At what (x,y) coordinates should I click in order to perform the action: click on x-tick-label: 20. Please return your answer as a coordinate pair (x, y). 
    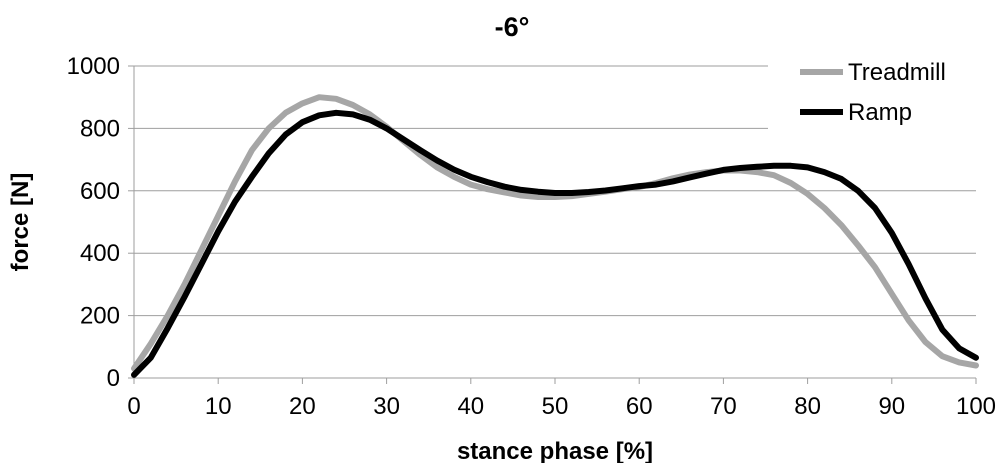
    Looking at the image, I should click on (302, 406).